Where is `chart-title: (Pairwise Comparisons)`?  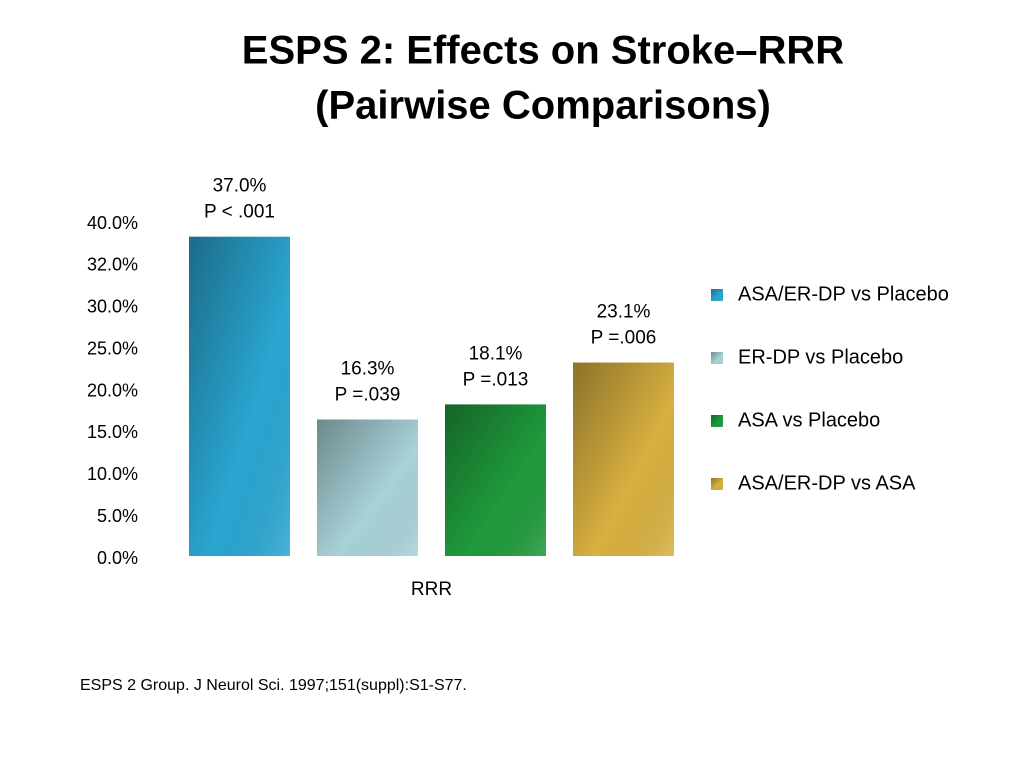
chart-title: (Pairwise Comparisons) is located at coordinates (543, 106).